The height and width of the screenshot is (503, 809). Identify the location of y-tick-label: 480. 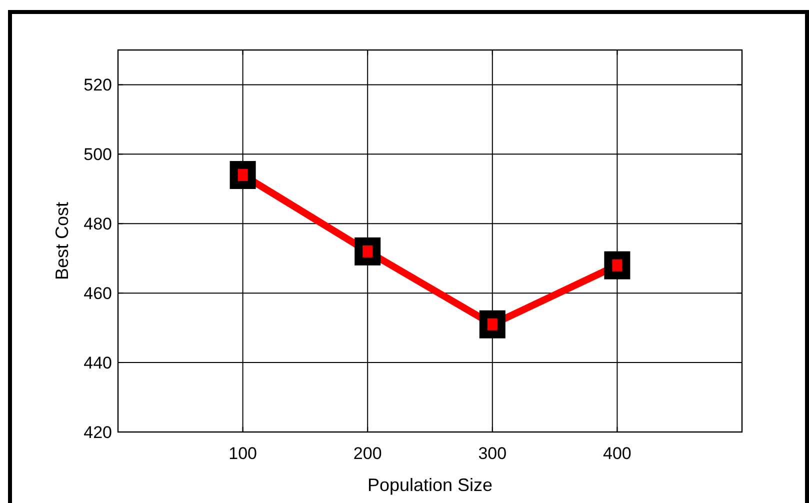
(98, 224).